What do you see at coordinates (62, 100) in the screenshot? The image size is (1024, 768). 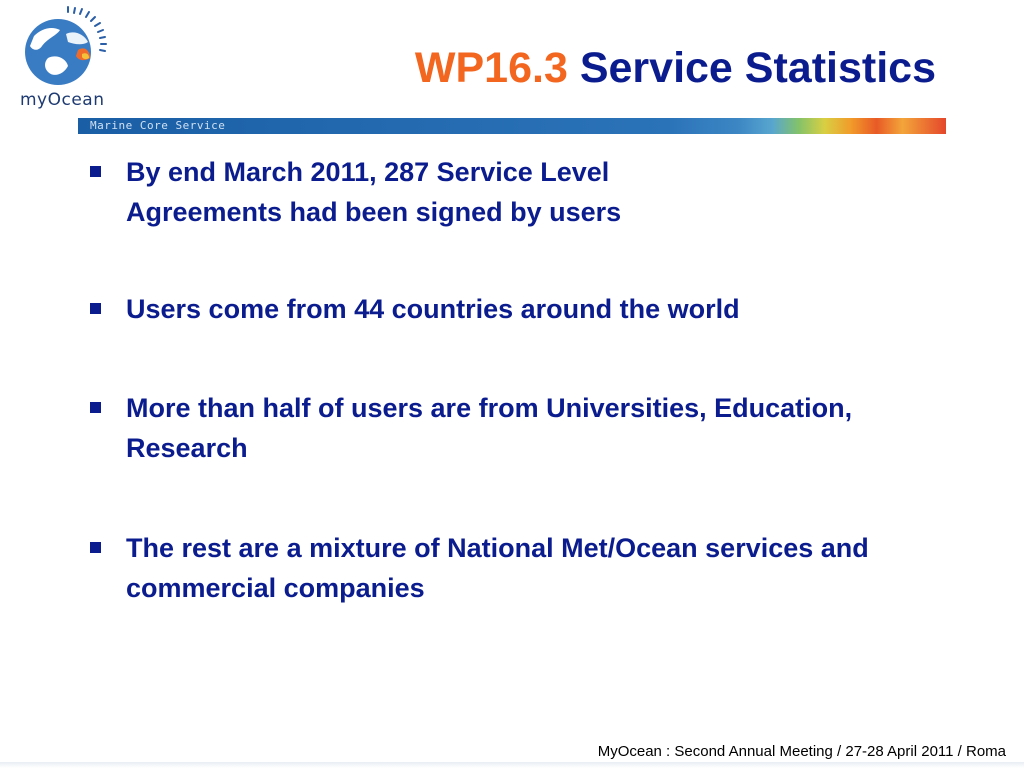 I see `logo-text: myOcean` at bounding box center [62, 100].